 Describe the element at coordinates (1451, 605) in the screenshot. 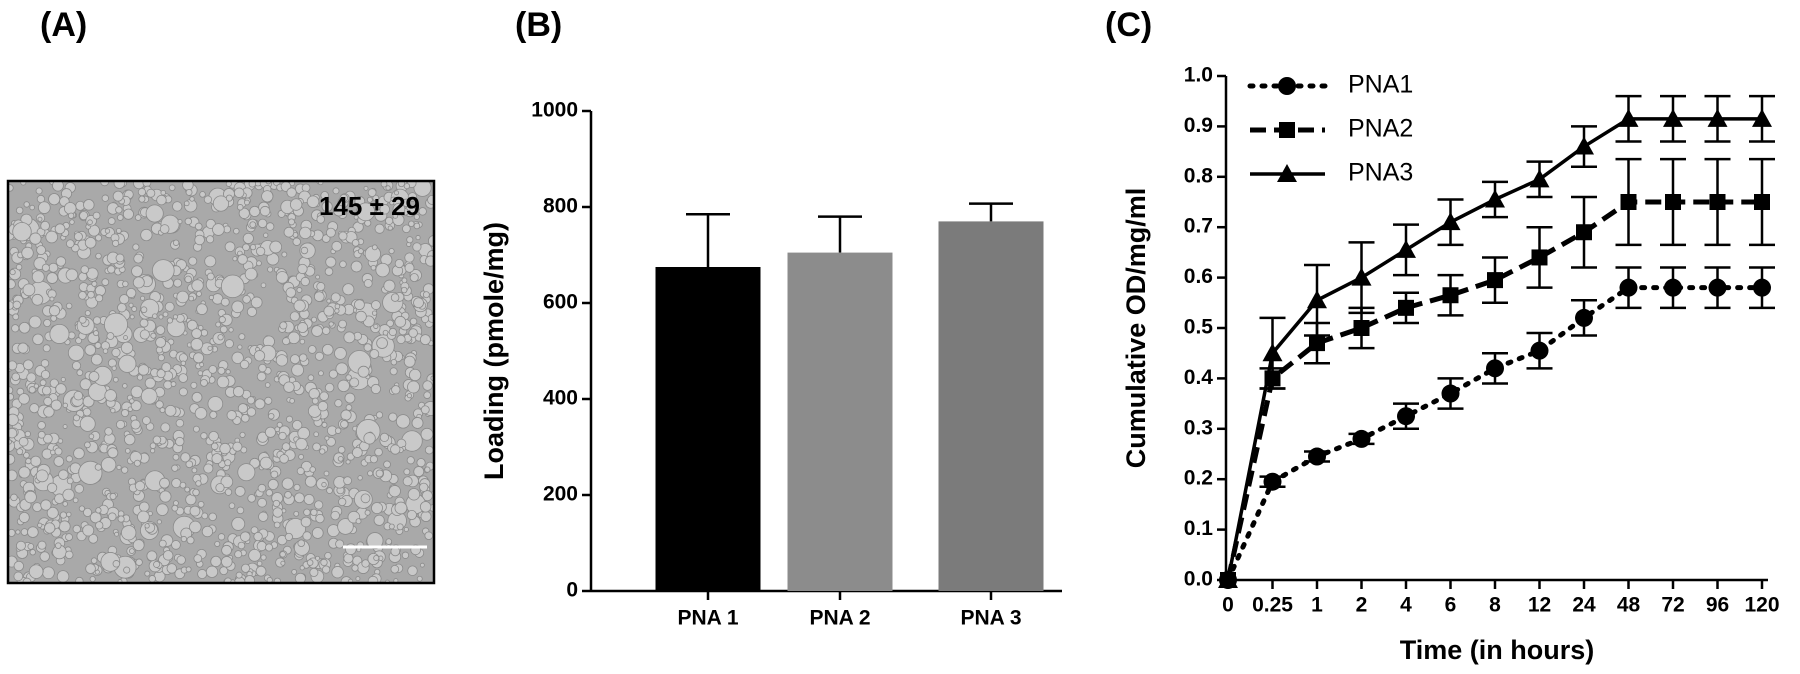

I see `x-tick-label: 6` at that location.